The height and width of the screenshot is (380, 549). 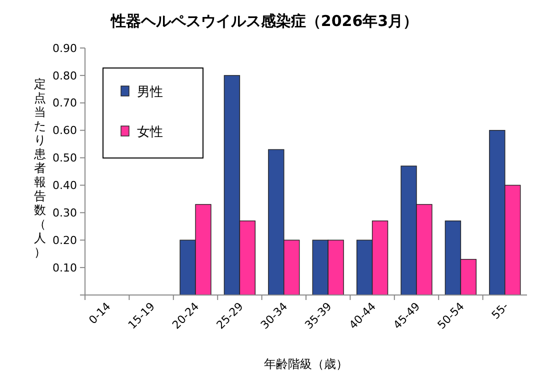 What do you see at coordinates (150, 92) in the screenshot?
I see `legend-label: 男性` at bounding box center [150, 92].